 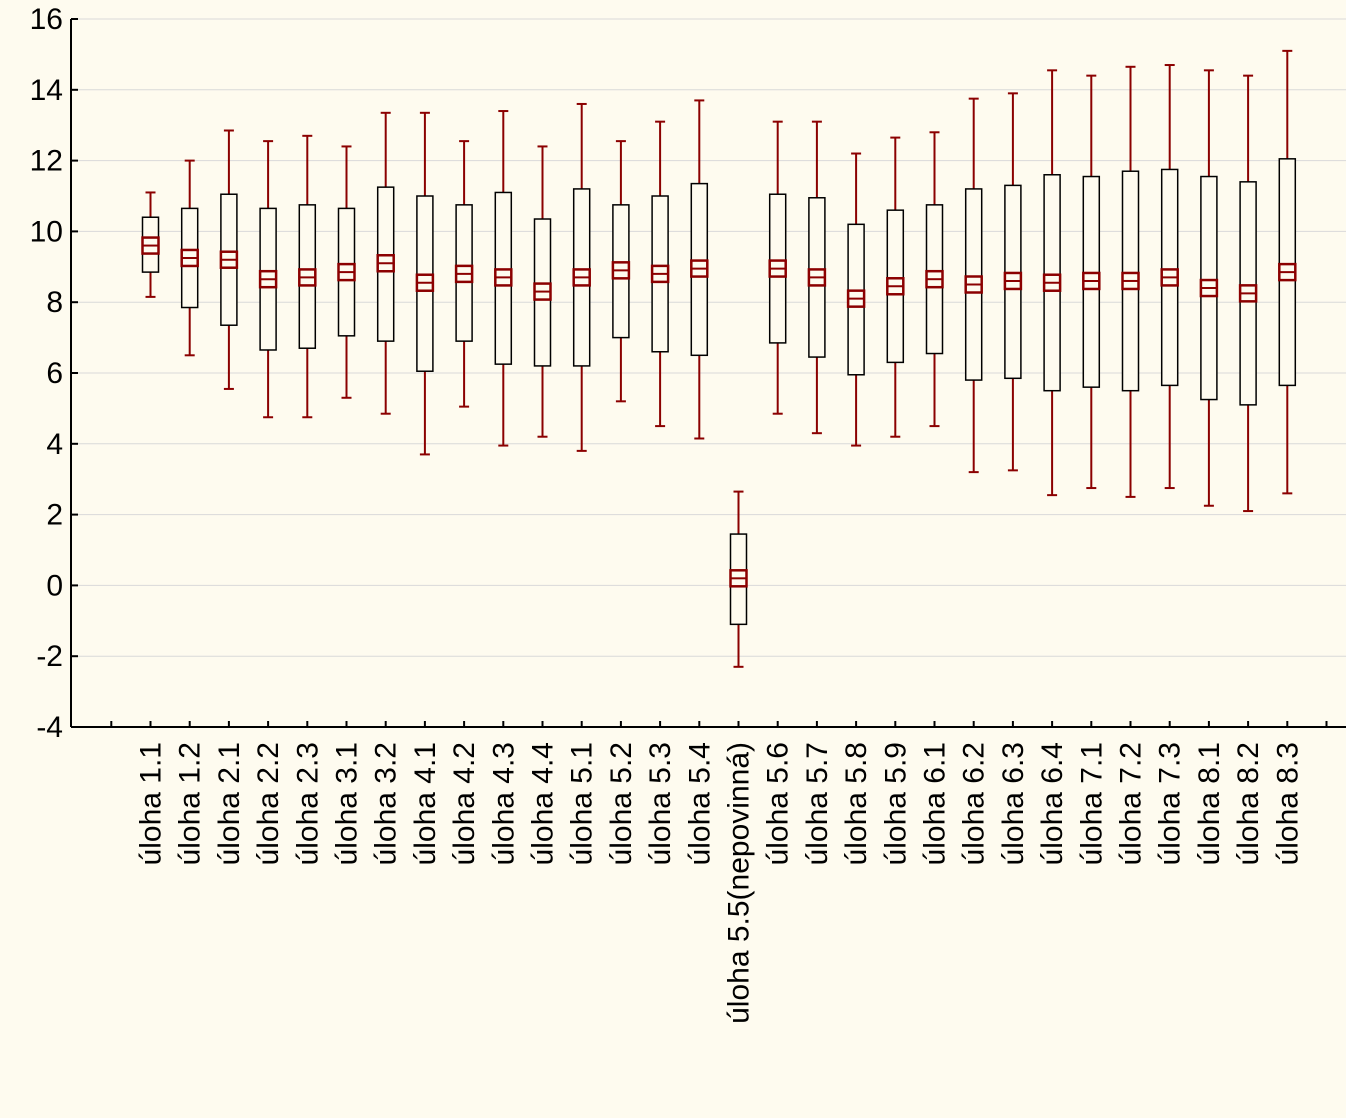 I want to click on y-axis: -4 -2 0 2 4 6 8 10 12 14 16, so click(x=54, y=373).